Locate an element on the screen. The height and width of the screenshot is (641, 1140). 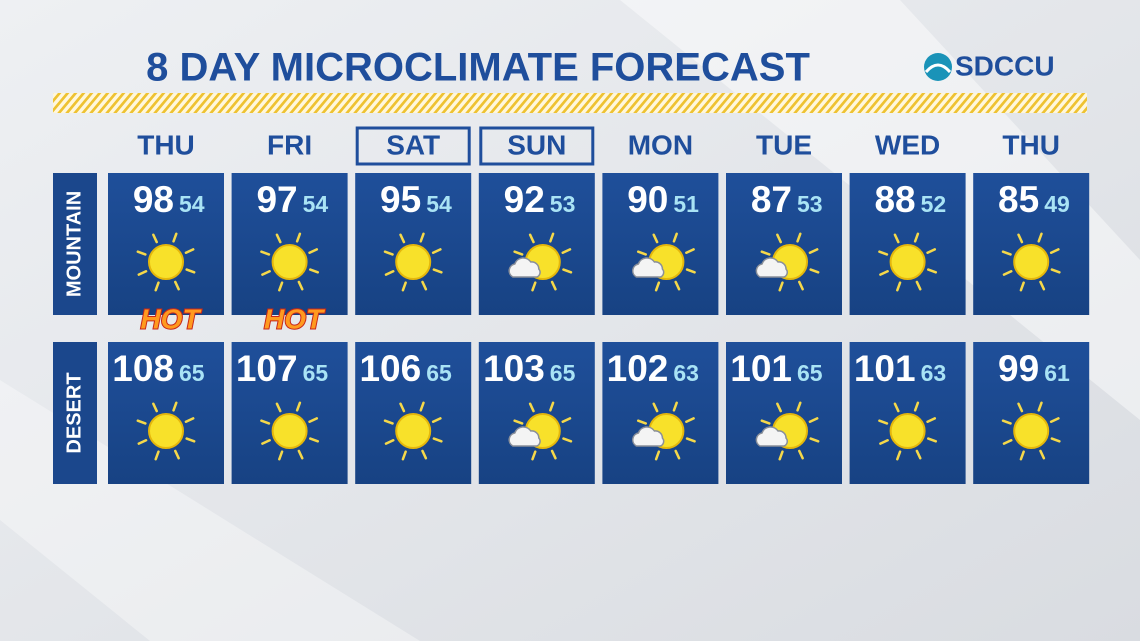
region-label-box is located at coordinates (75, 244).